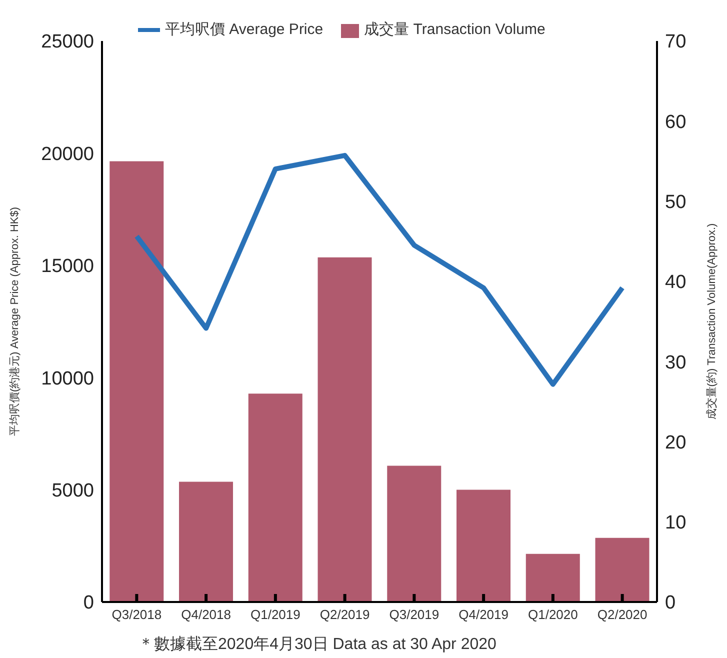 The width and height of the screenshot is (727, 658). What do you see at coordinates (670, 603) in the screenshot?
I see `y2-tick-label: 0` at bounding box center [670, 603].